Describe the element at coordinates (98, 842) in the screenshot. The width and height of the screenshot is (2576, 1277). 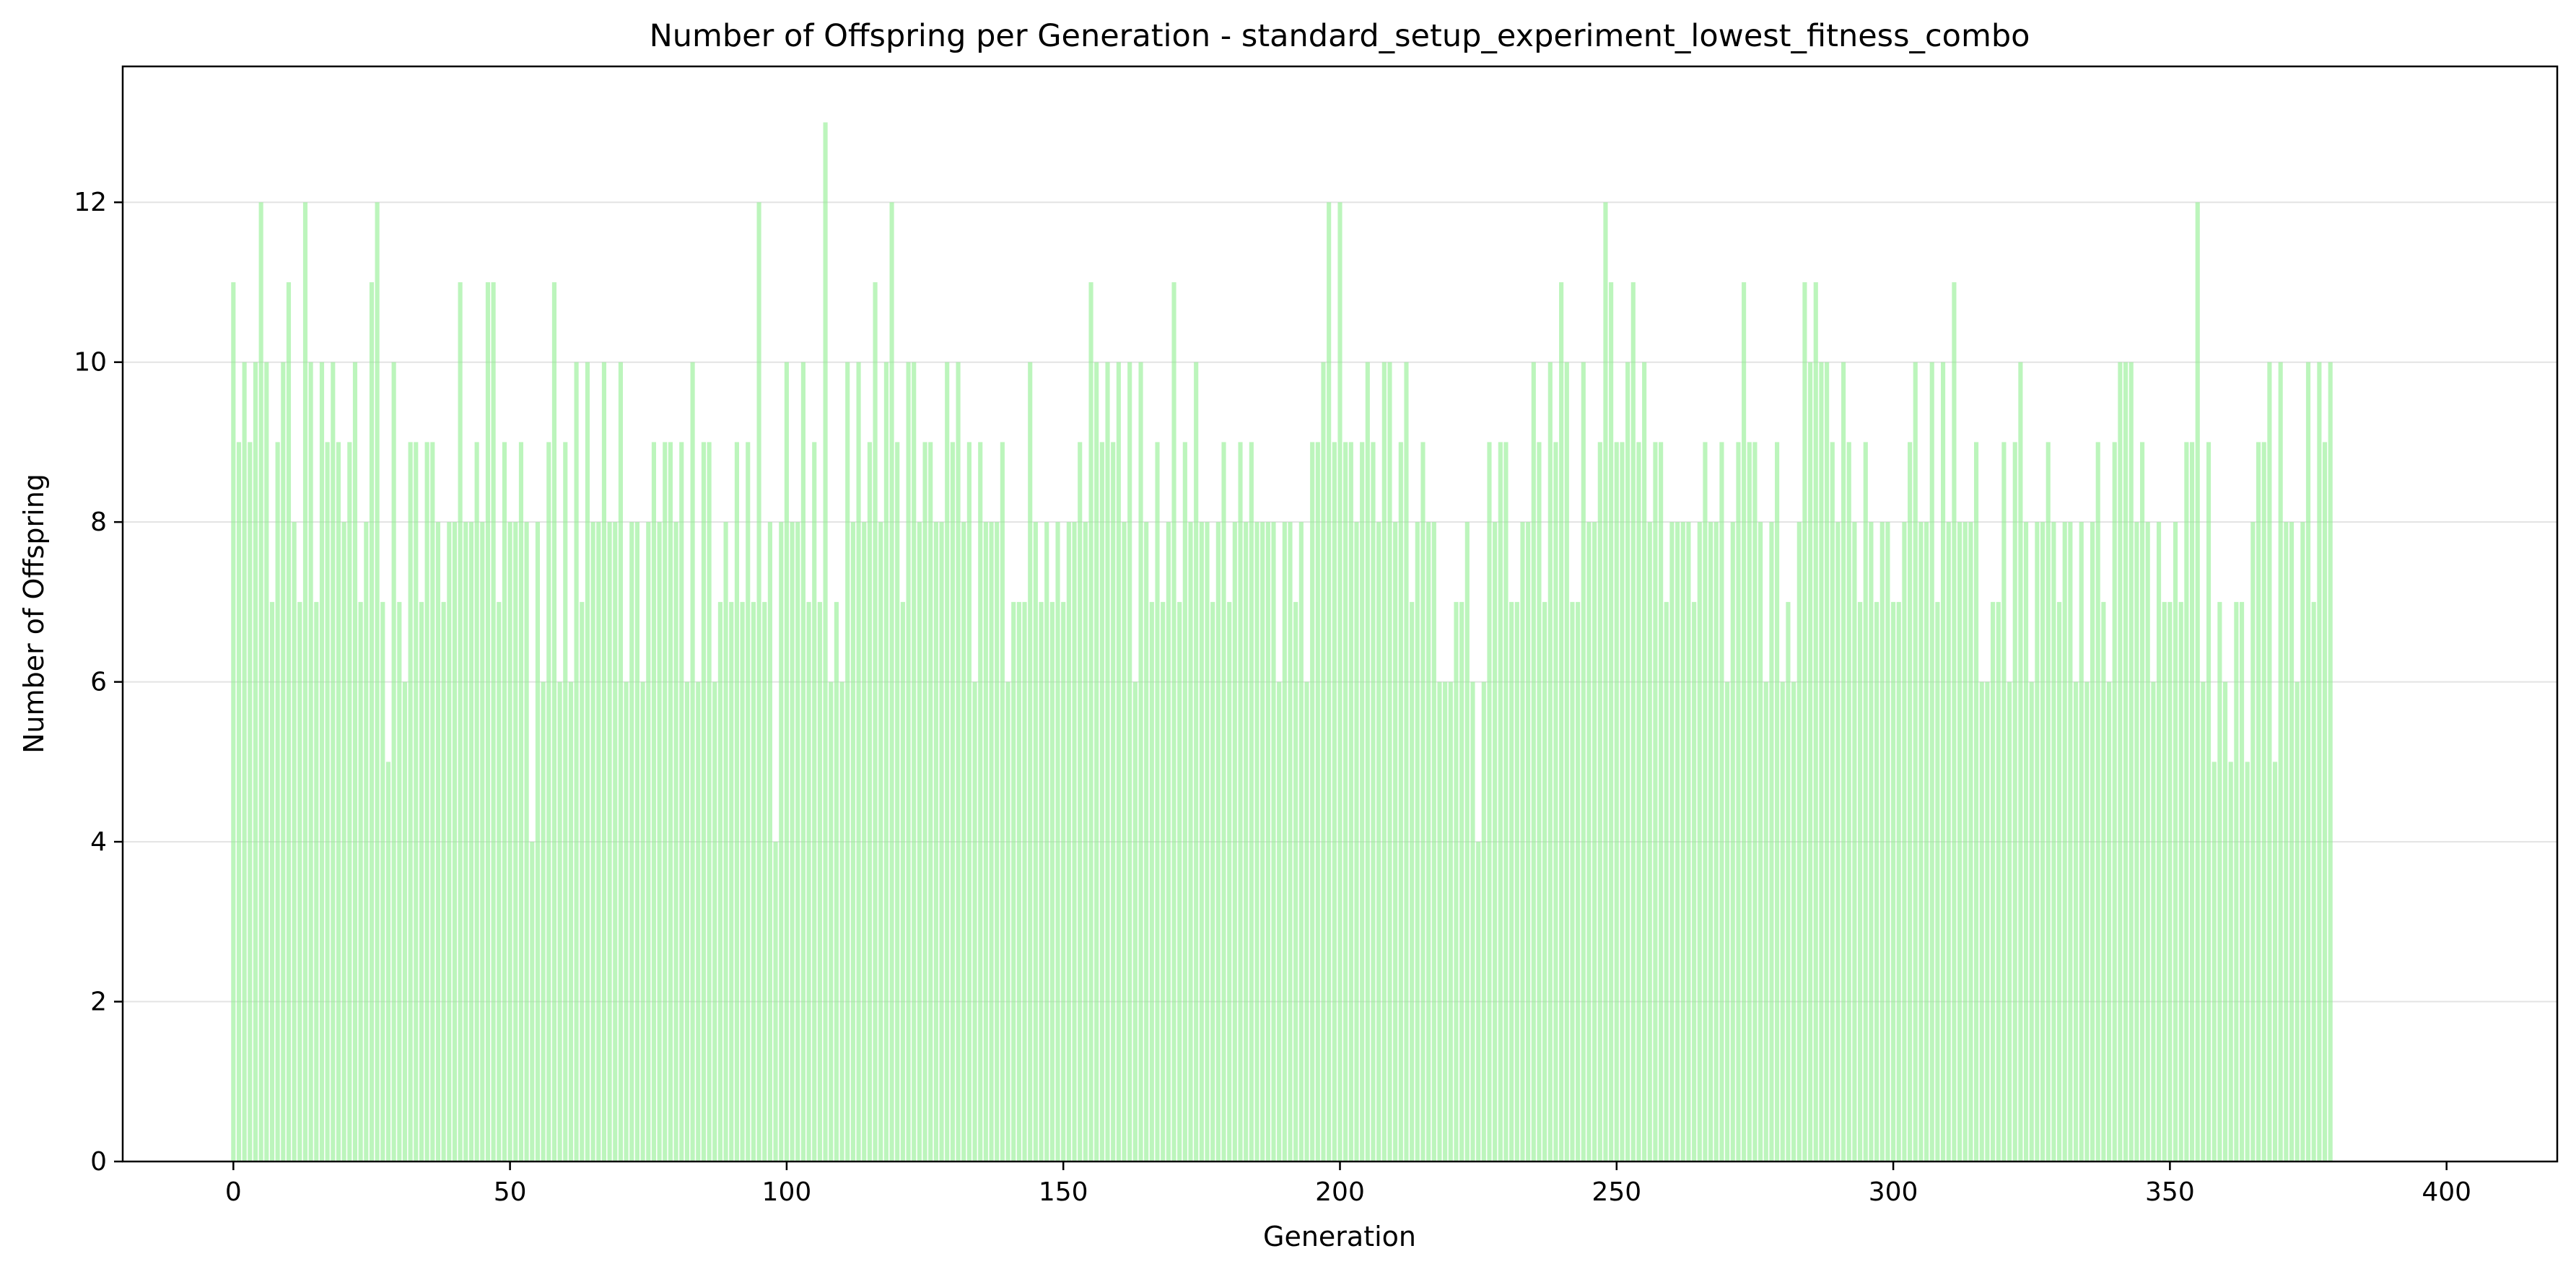
I see `y-tick-label: 4` at that location.